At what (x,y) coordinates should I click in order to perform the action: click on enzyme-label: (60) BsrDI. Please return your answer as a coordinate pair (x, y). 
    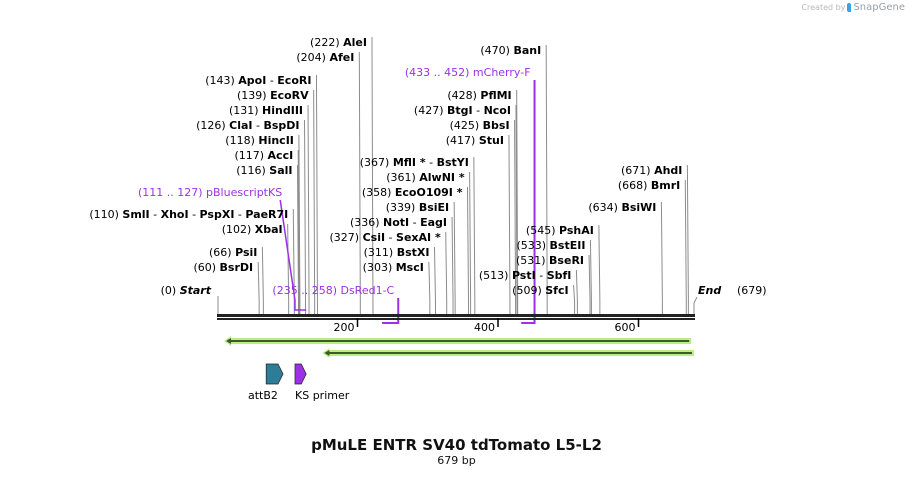
    Looking at the image, I should click on (223, 267).